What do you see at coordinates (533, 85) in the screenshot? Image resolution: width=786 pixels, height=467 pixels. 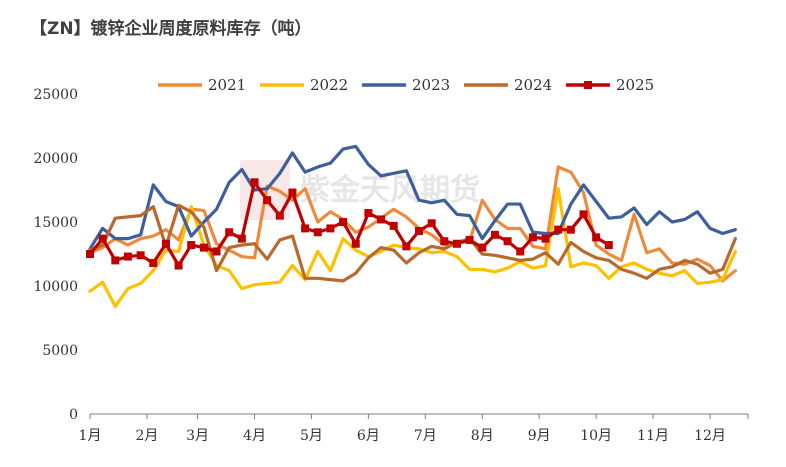 I see `legend-label: 2024` at bounding box center [533, 85].